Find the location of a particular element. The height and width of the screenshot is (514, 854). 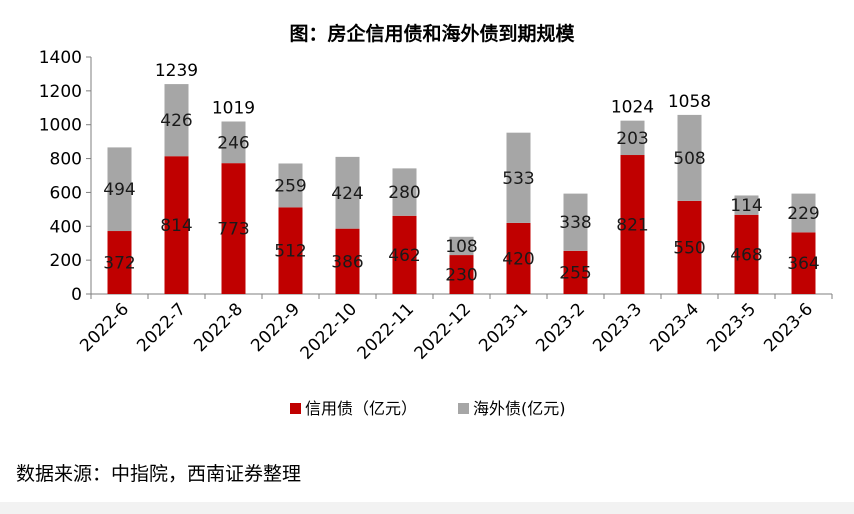

x-tick-label: 2022-7 is located at coordinates (161, 327).